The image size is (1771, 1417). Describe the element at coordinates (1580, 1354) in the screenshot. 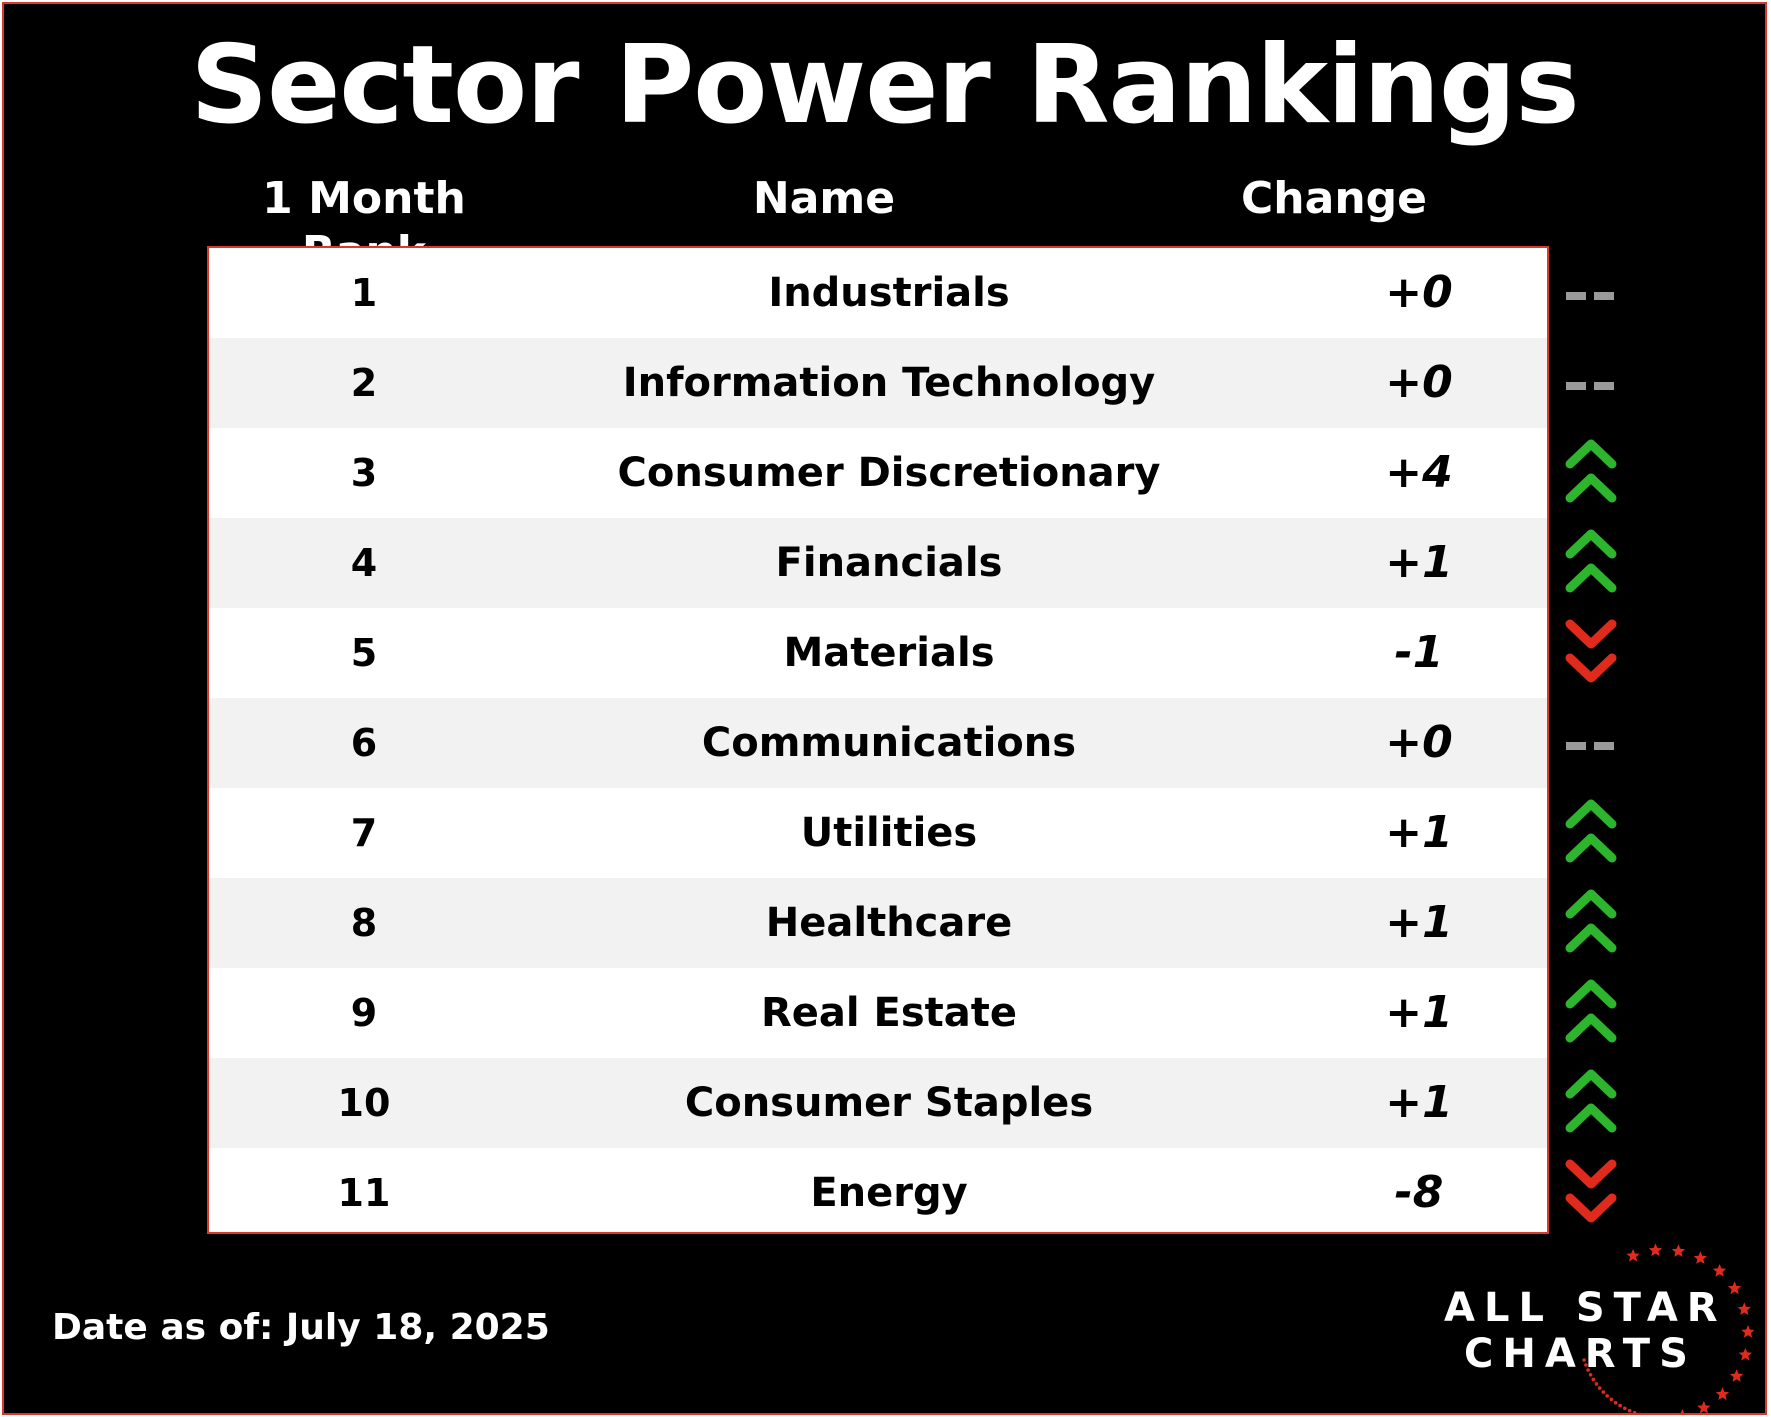

I see `logo-line-2: CHARTS` at that location.